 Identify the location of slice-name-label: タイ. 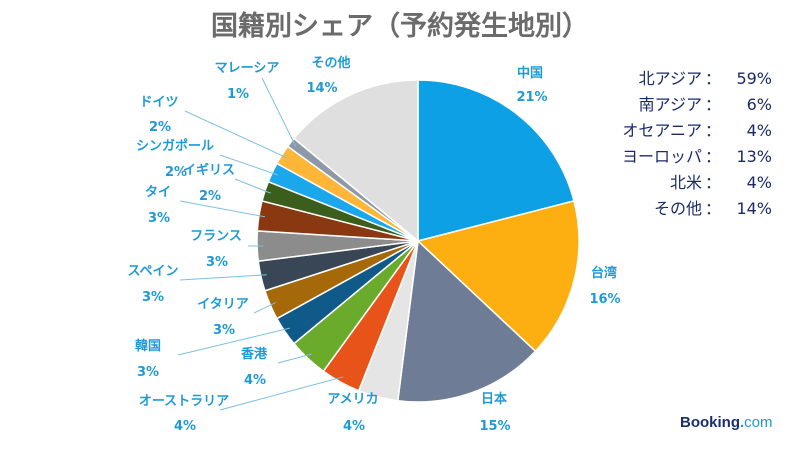
(158, 192).